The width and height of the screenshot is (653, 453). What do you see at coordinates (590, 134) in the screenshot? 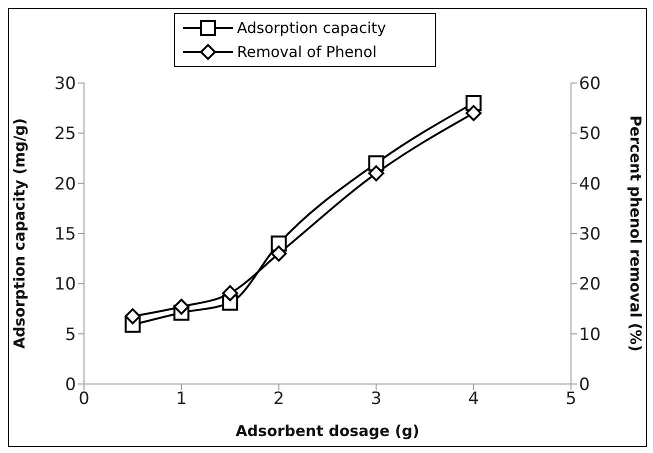
I see `y2-tick-label: 50` at bounding box center [590, 134].